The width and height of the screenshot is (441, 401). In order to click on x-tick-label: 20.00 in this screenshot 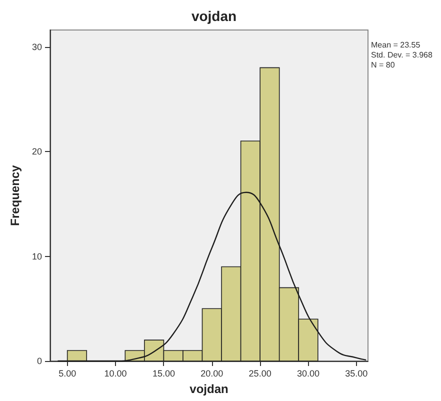, I will do `click(212, 373)`.